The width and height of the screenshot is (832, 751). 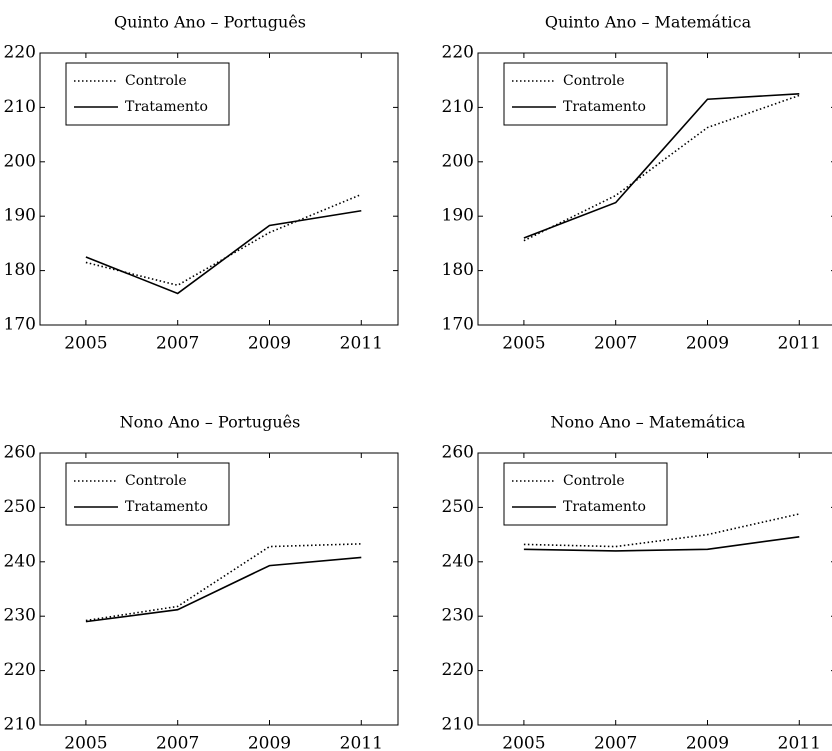 I want to click on chart-title: Nono Ano – Português, so click(x=210, y=422).